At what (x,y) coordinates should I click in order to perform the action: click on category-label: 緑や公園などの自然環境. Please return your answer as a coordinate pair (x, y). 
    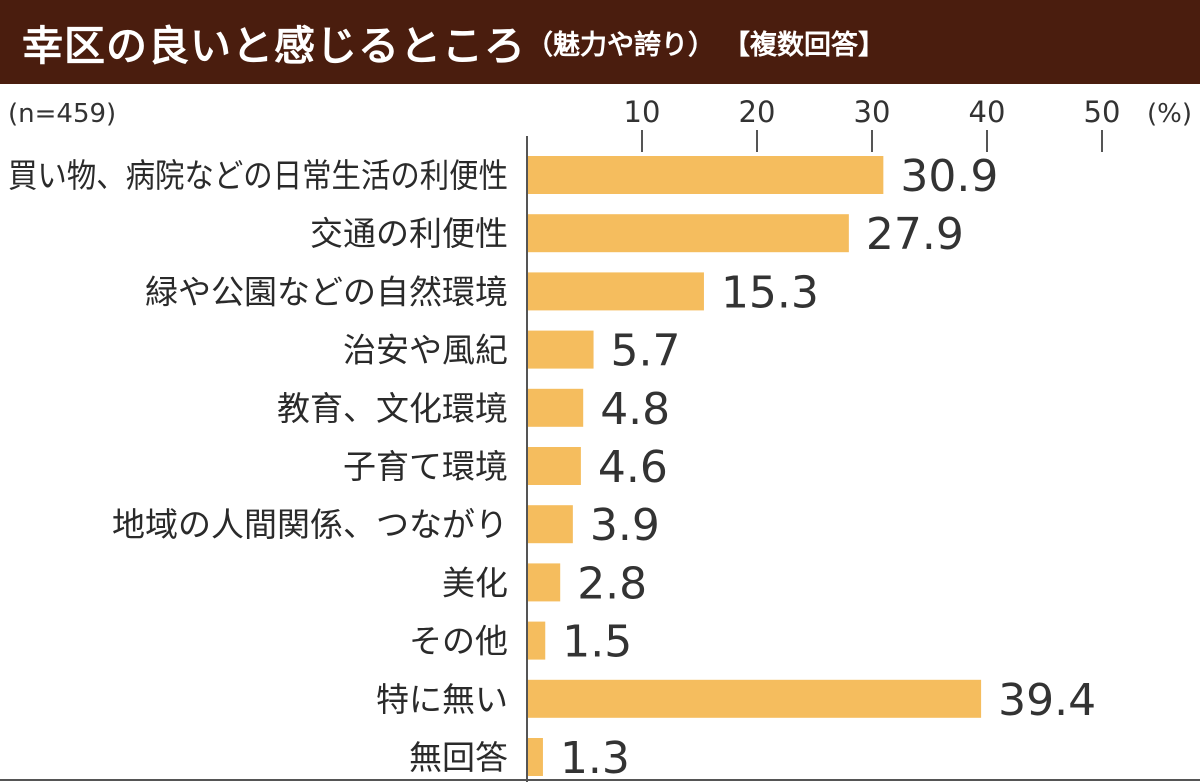
    Looking at the image, I should click on (326, 291).